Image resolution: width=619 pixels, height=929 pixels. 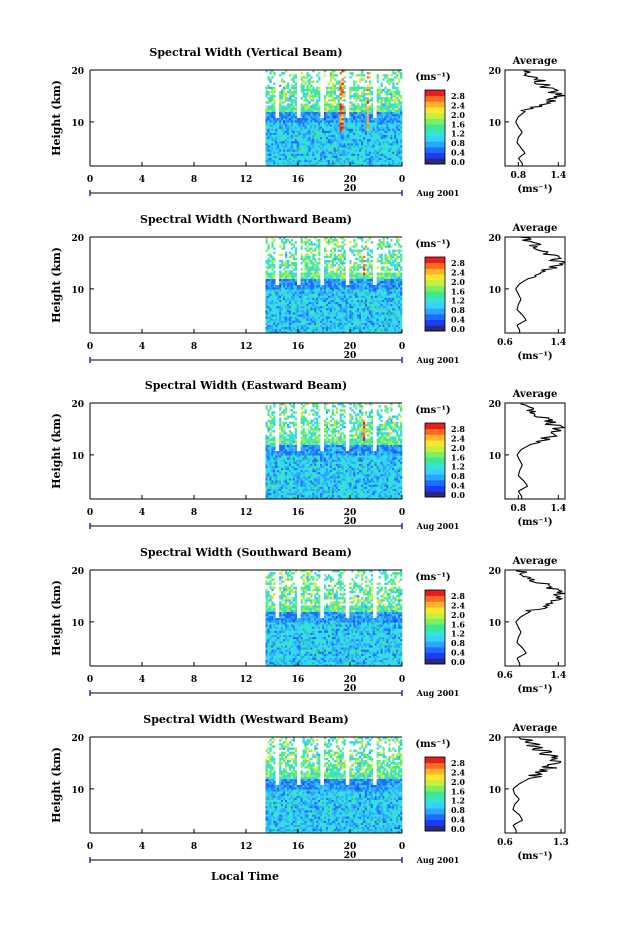 What do you see at coordinates (518, 509) in the screenshot?
I see `average-x-tick-label: 0.8` at bounding box center [518, 509].